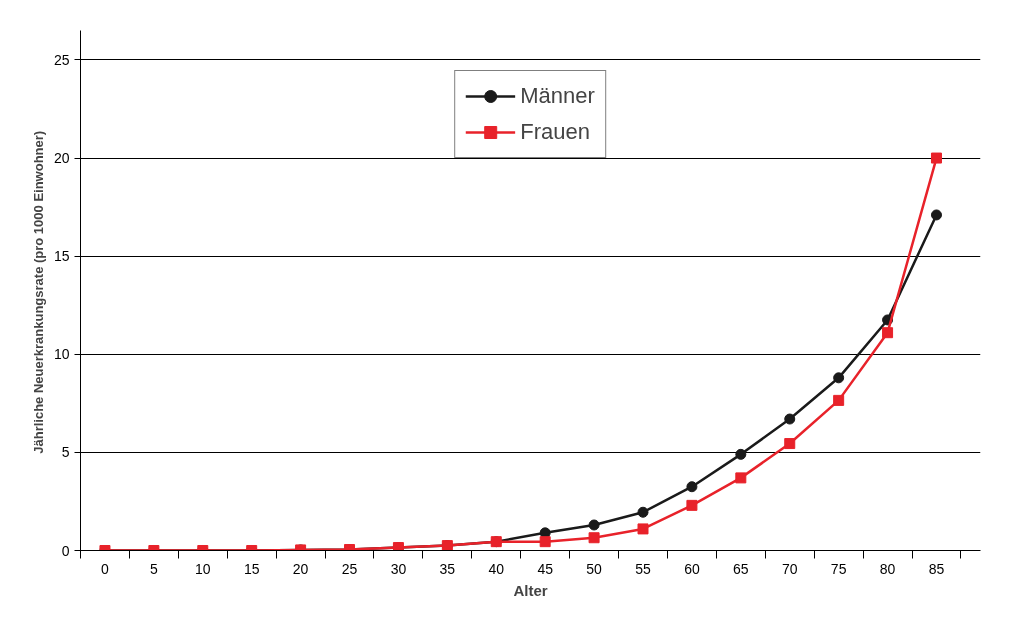  I want to click on y-tick-label: 5, so click(65, 452).